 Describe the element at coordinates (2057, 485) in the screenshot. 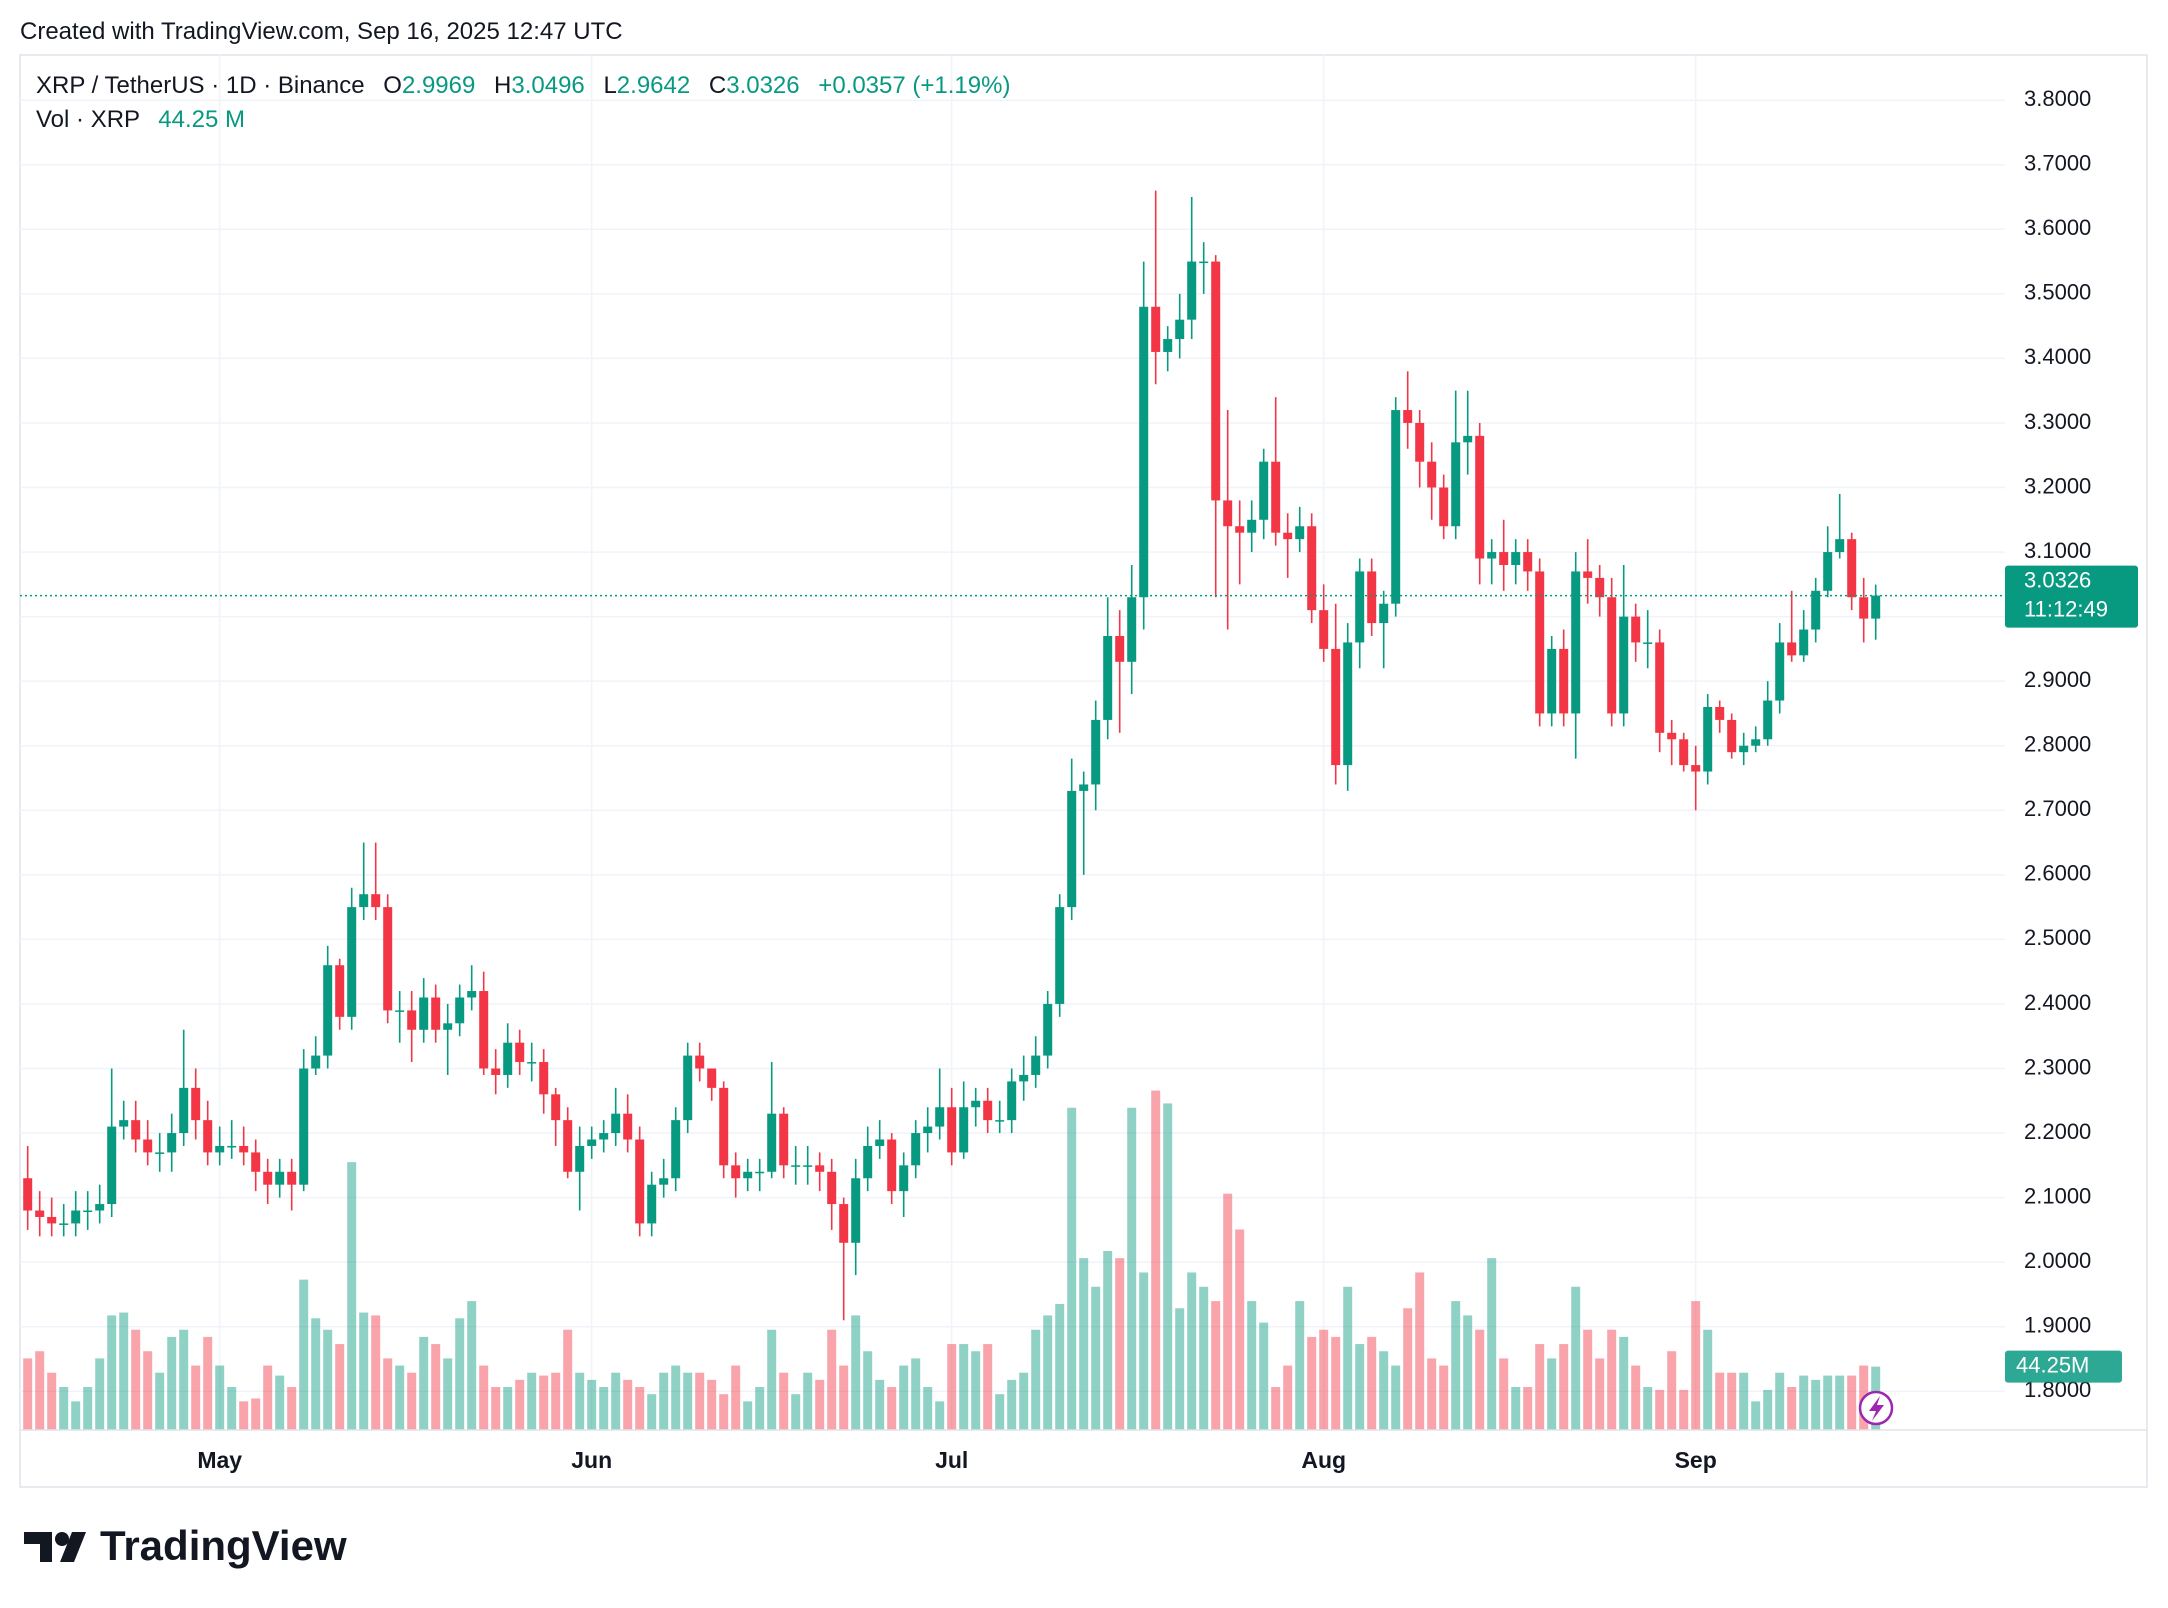

I see `y-tick-label: 3.2000` at that location.